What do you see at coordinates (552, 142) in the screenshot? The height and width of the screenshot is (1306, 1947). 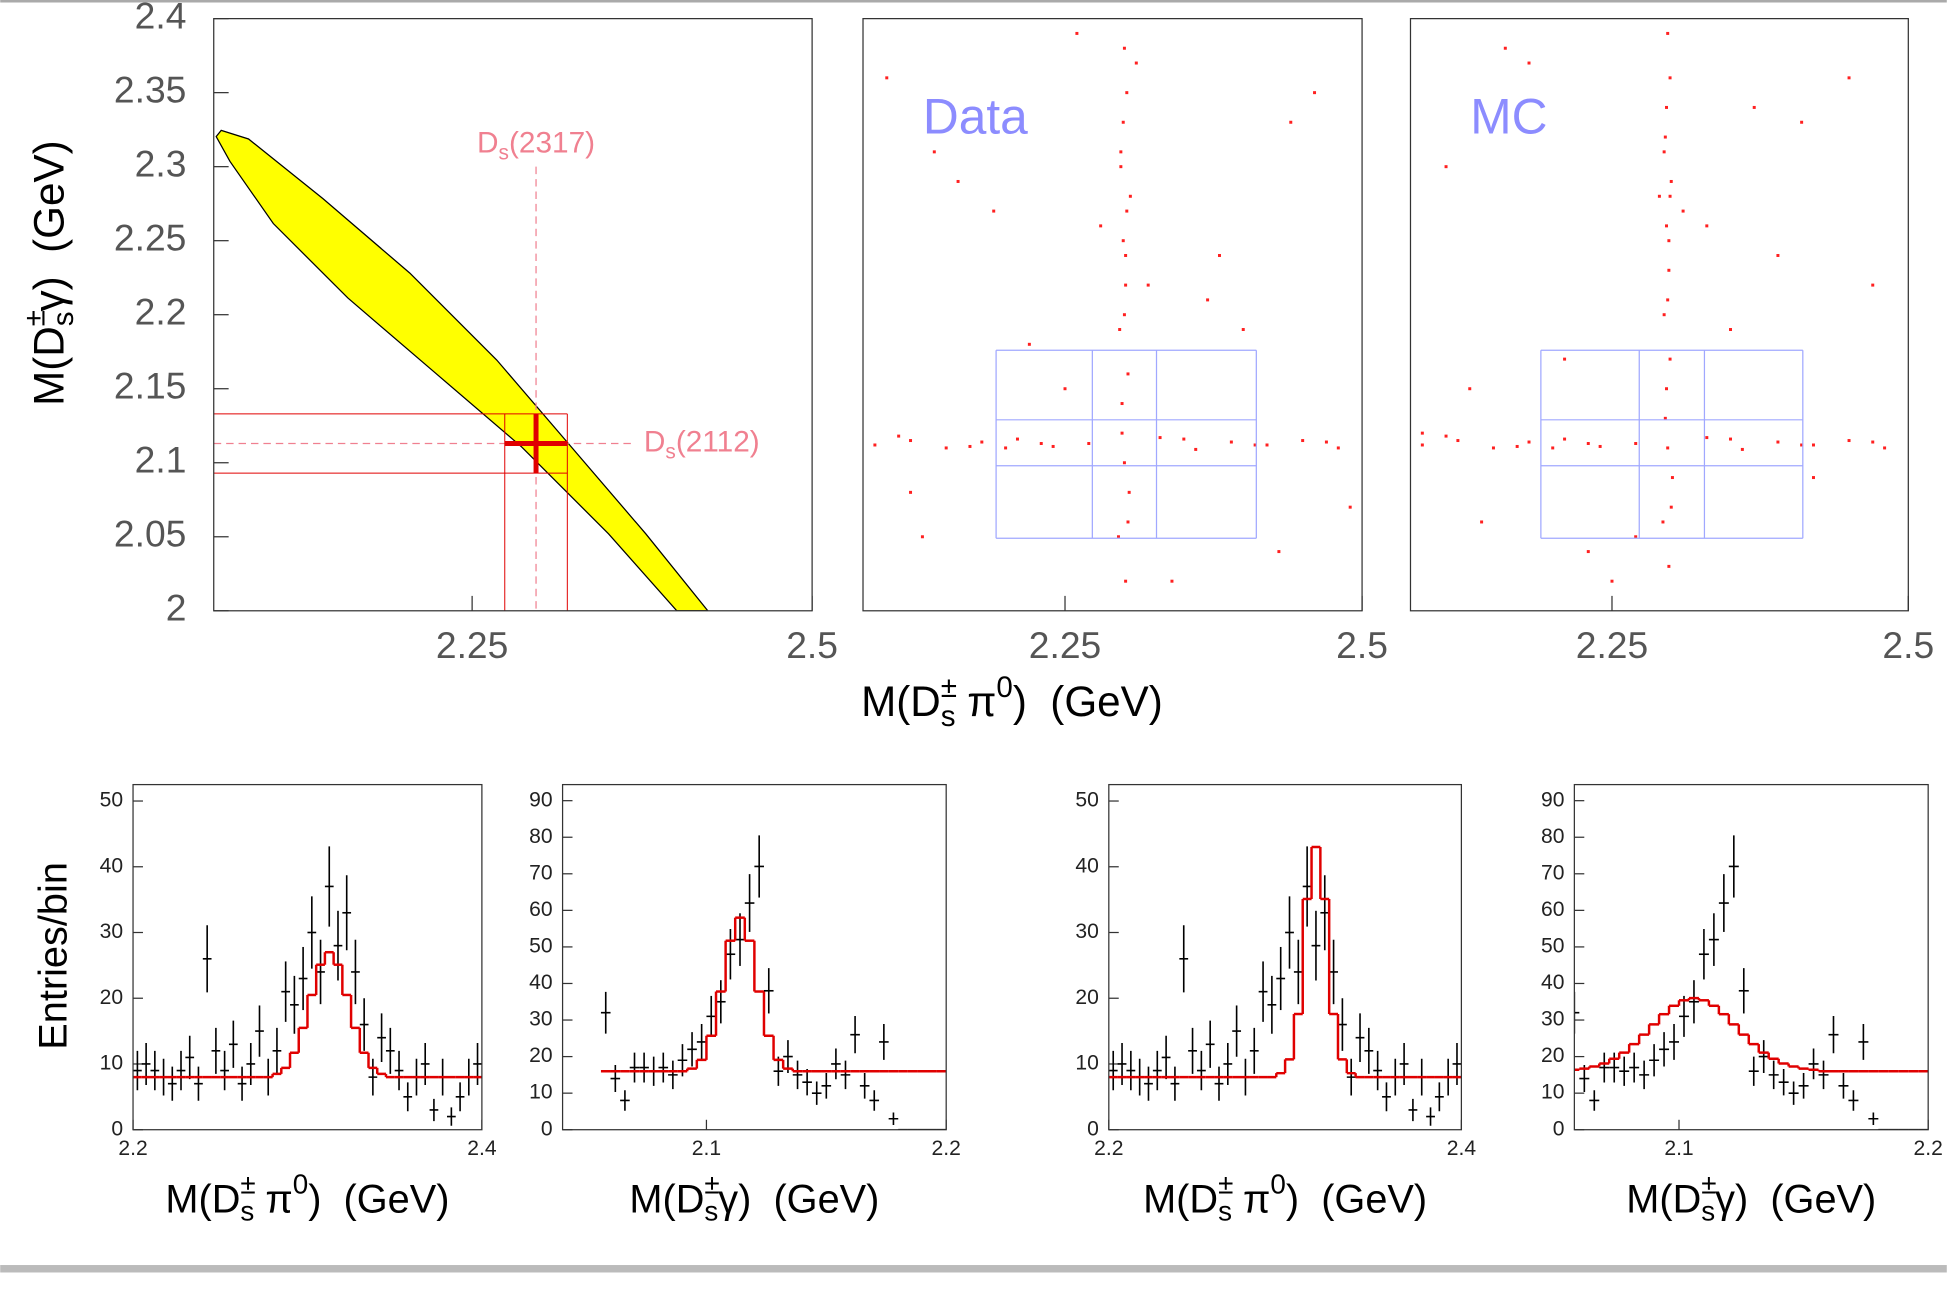 I see `label-part: (2317)` at bounding box center [552, 142].